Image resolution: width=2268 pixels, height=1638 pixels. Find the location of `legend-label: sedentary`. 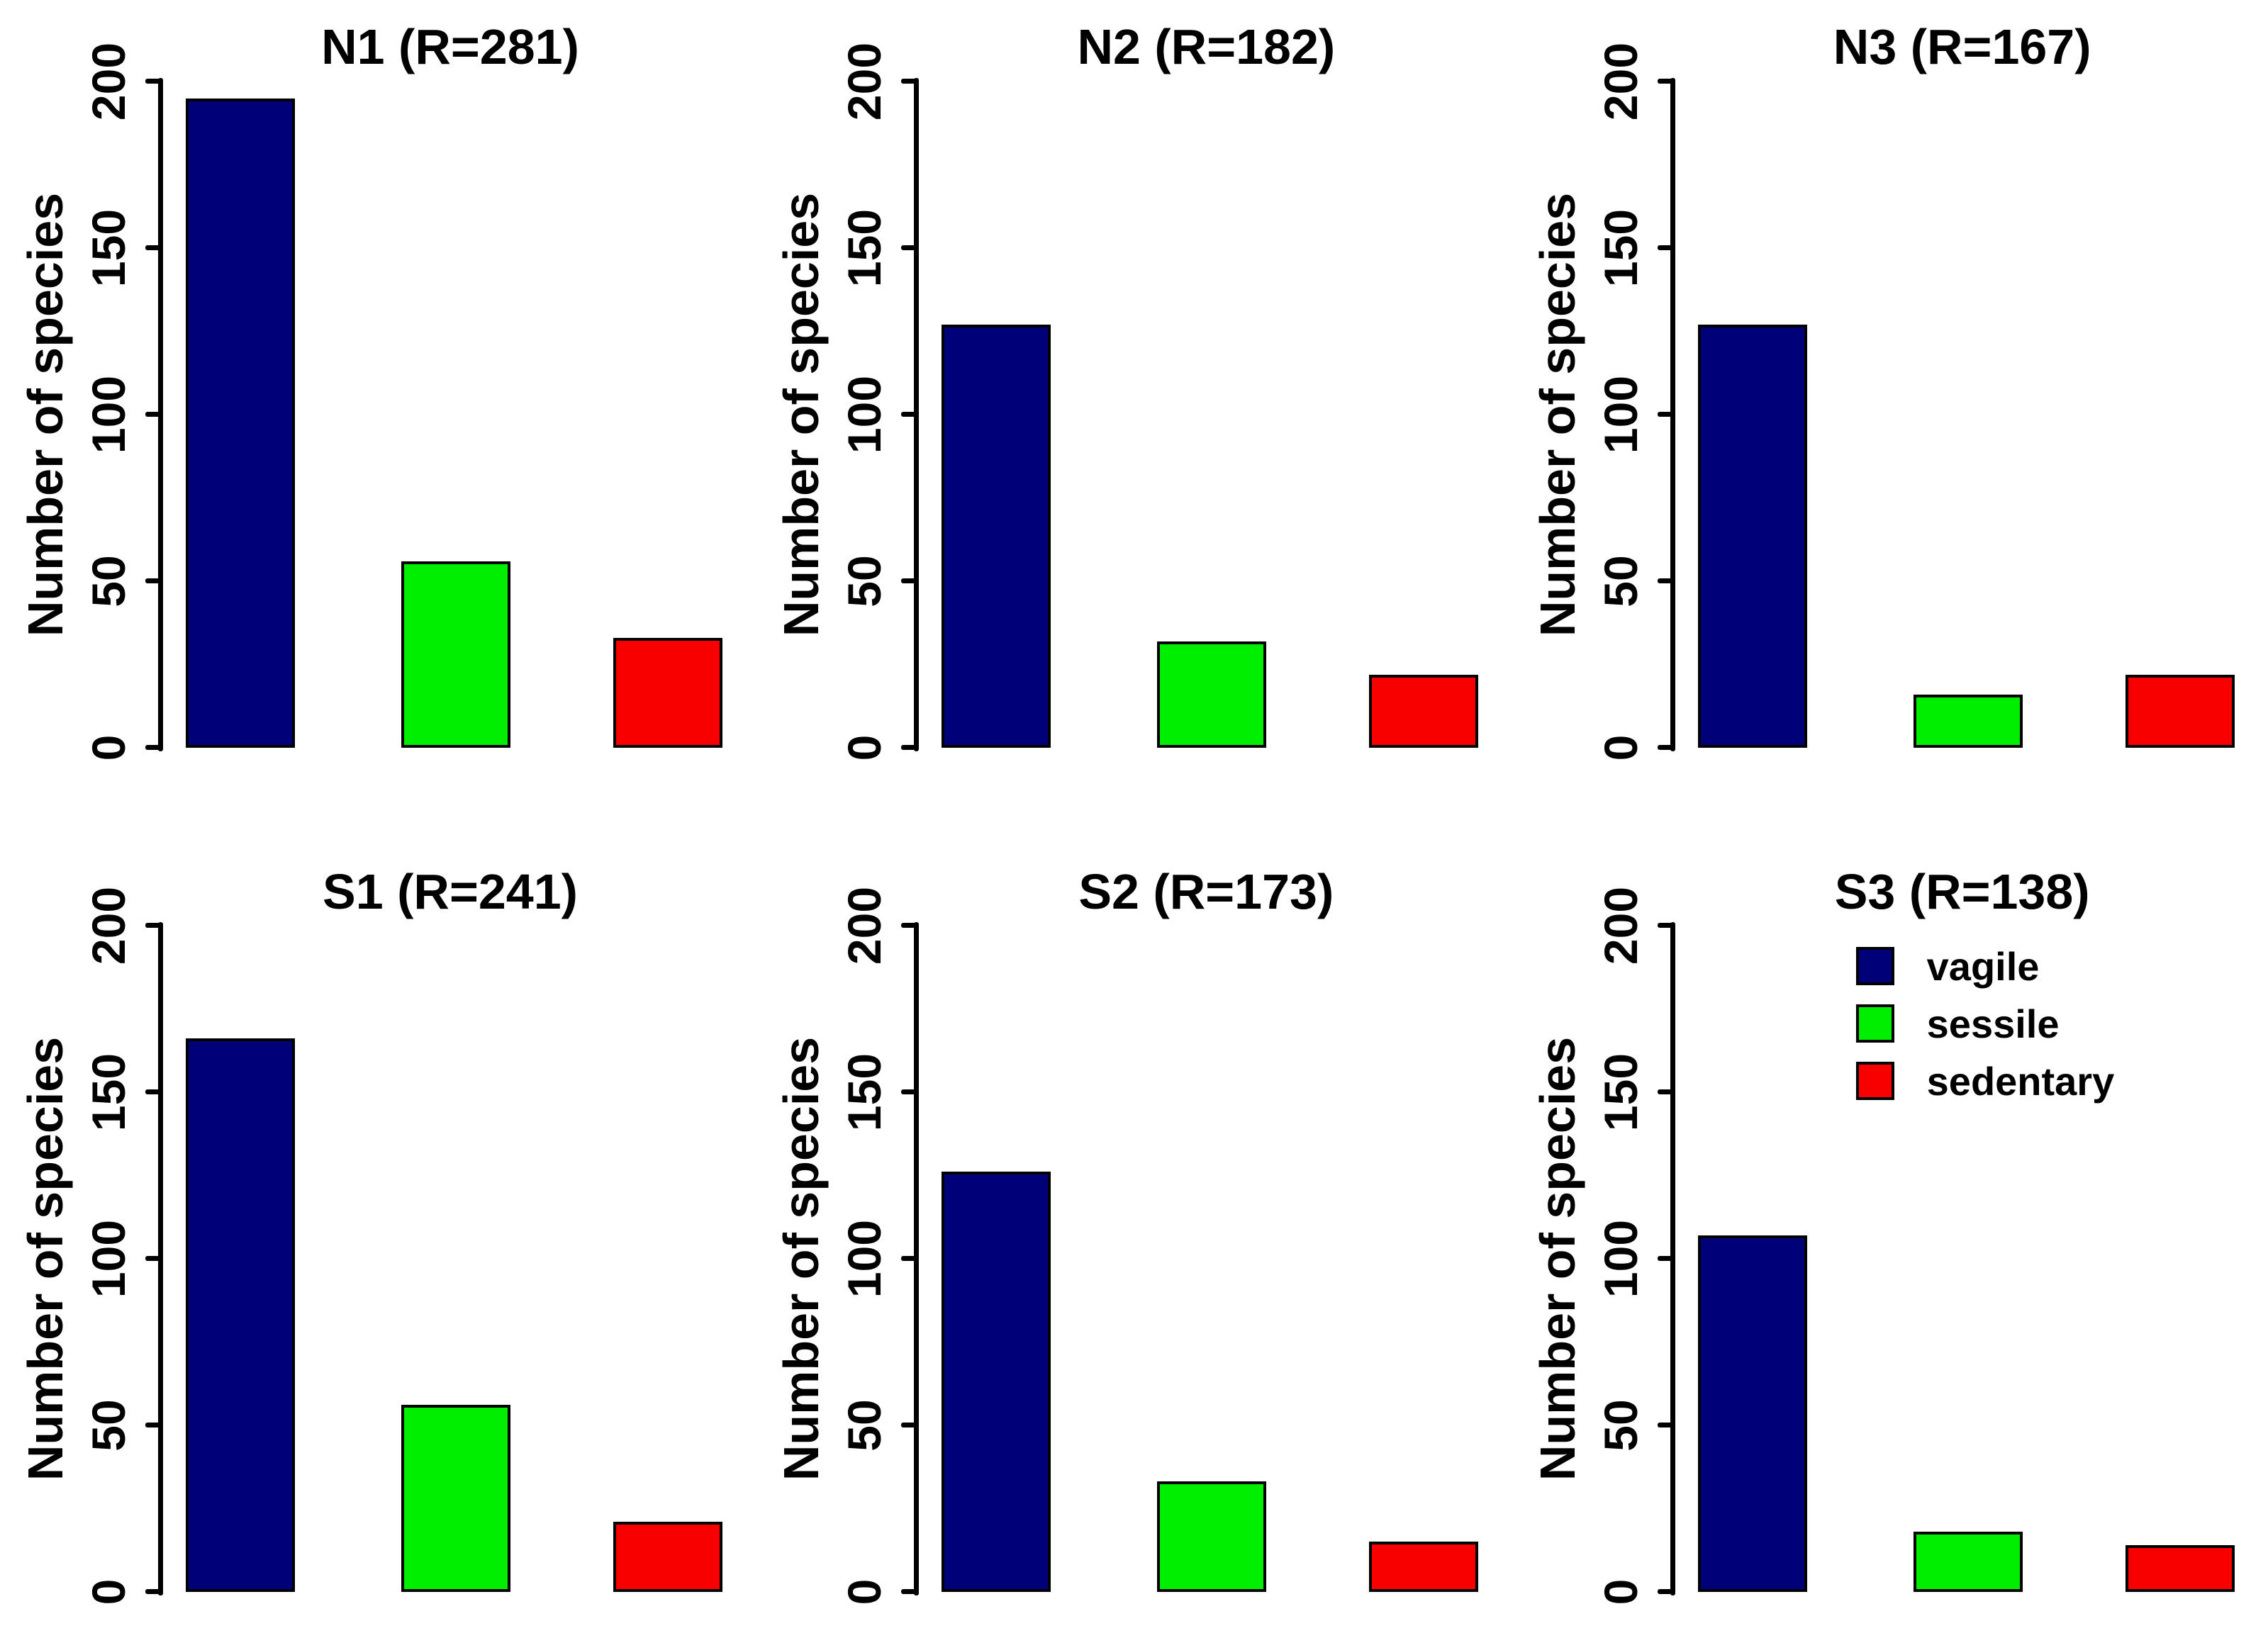

legend-label: sedentary is located at coordinates (2020, 1081).